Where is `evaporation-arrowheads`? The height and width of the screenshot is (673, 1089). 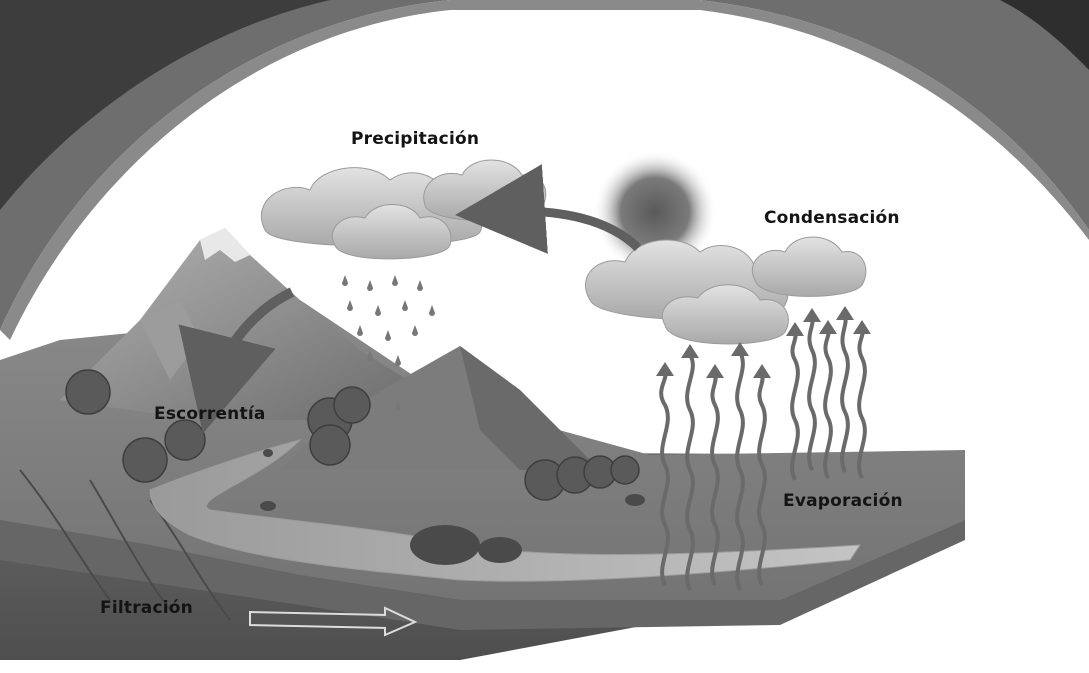
evaporation-arrowheads is located at coordinates (763, 342).